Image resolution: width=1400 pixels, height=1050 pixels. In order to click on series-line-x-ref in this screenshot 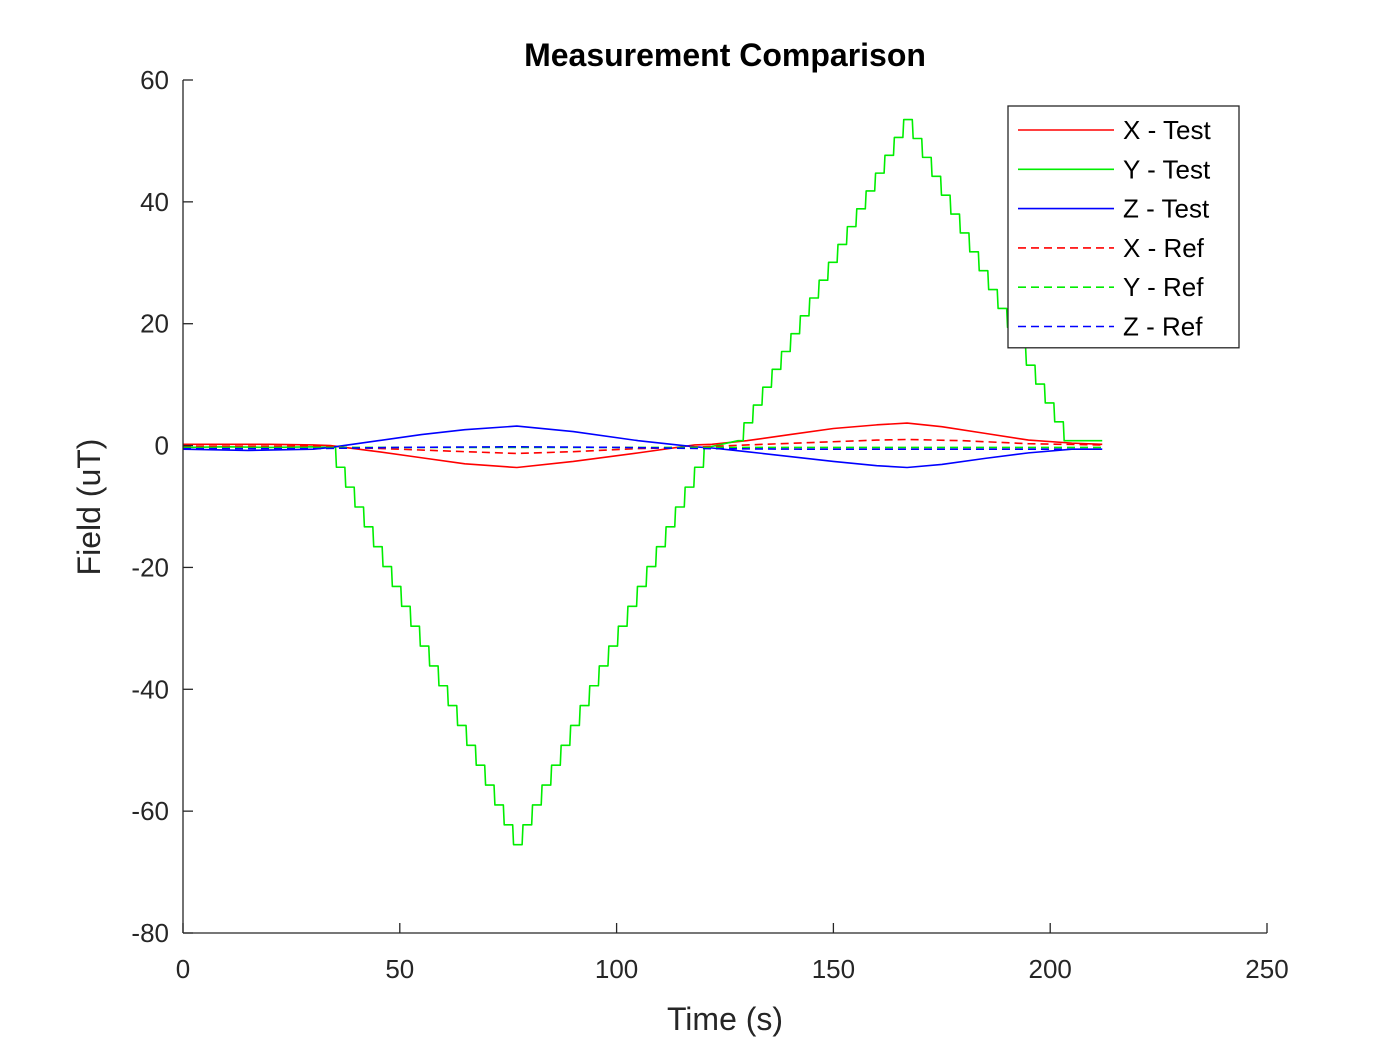, I will do `click(643, 446)`.